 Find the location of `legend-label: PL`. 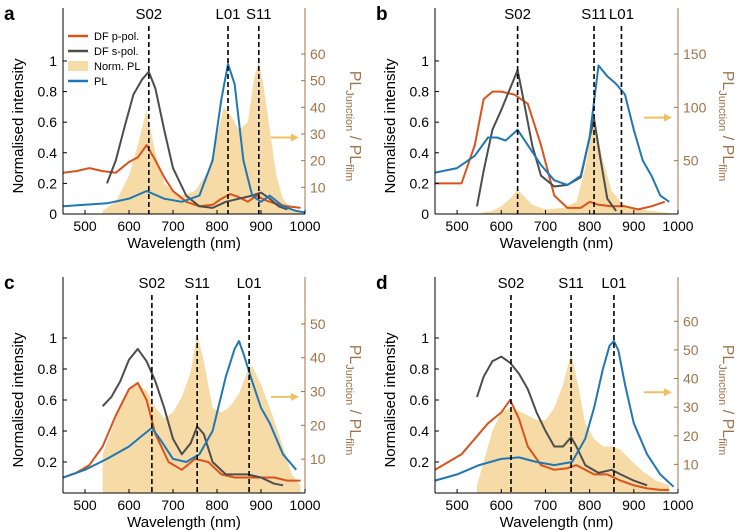

legend-label: PL is located at coordinates (100, 82).